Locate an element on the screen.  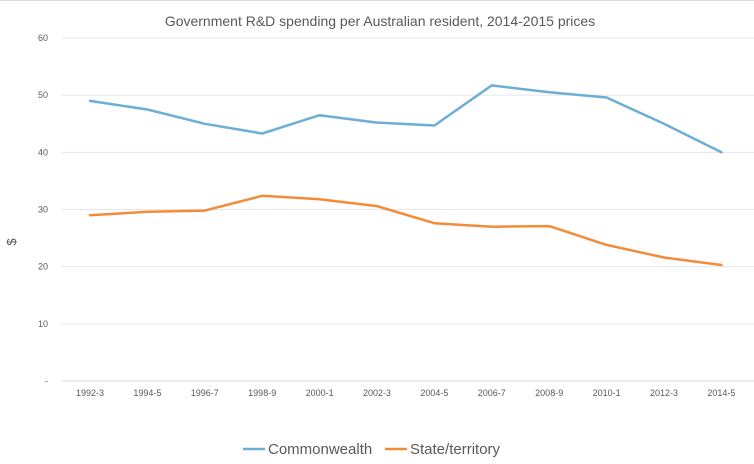
x-tick-label: 2000-1 is located at coordinates (320, 393).